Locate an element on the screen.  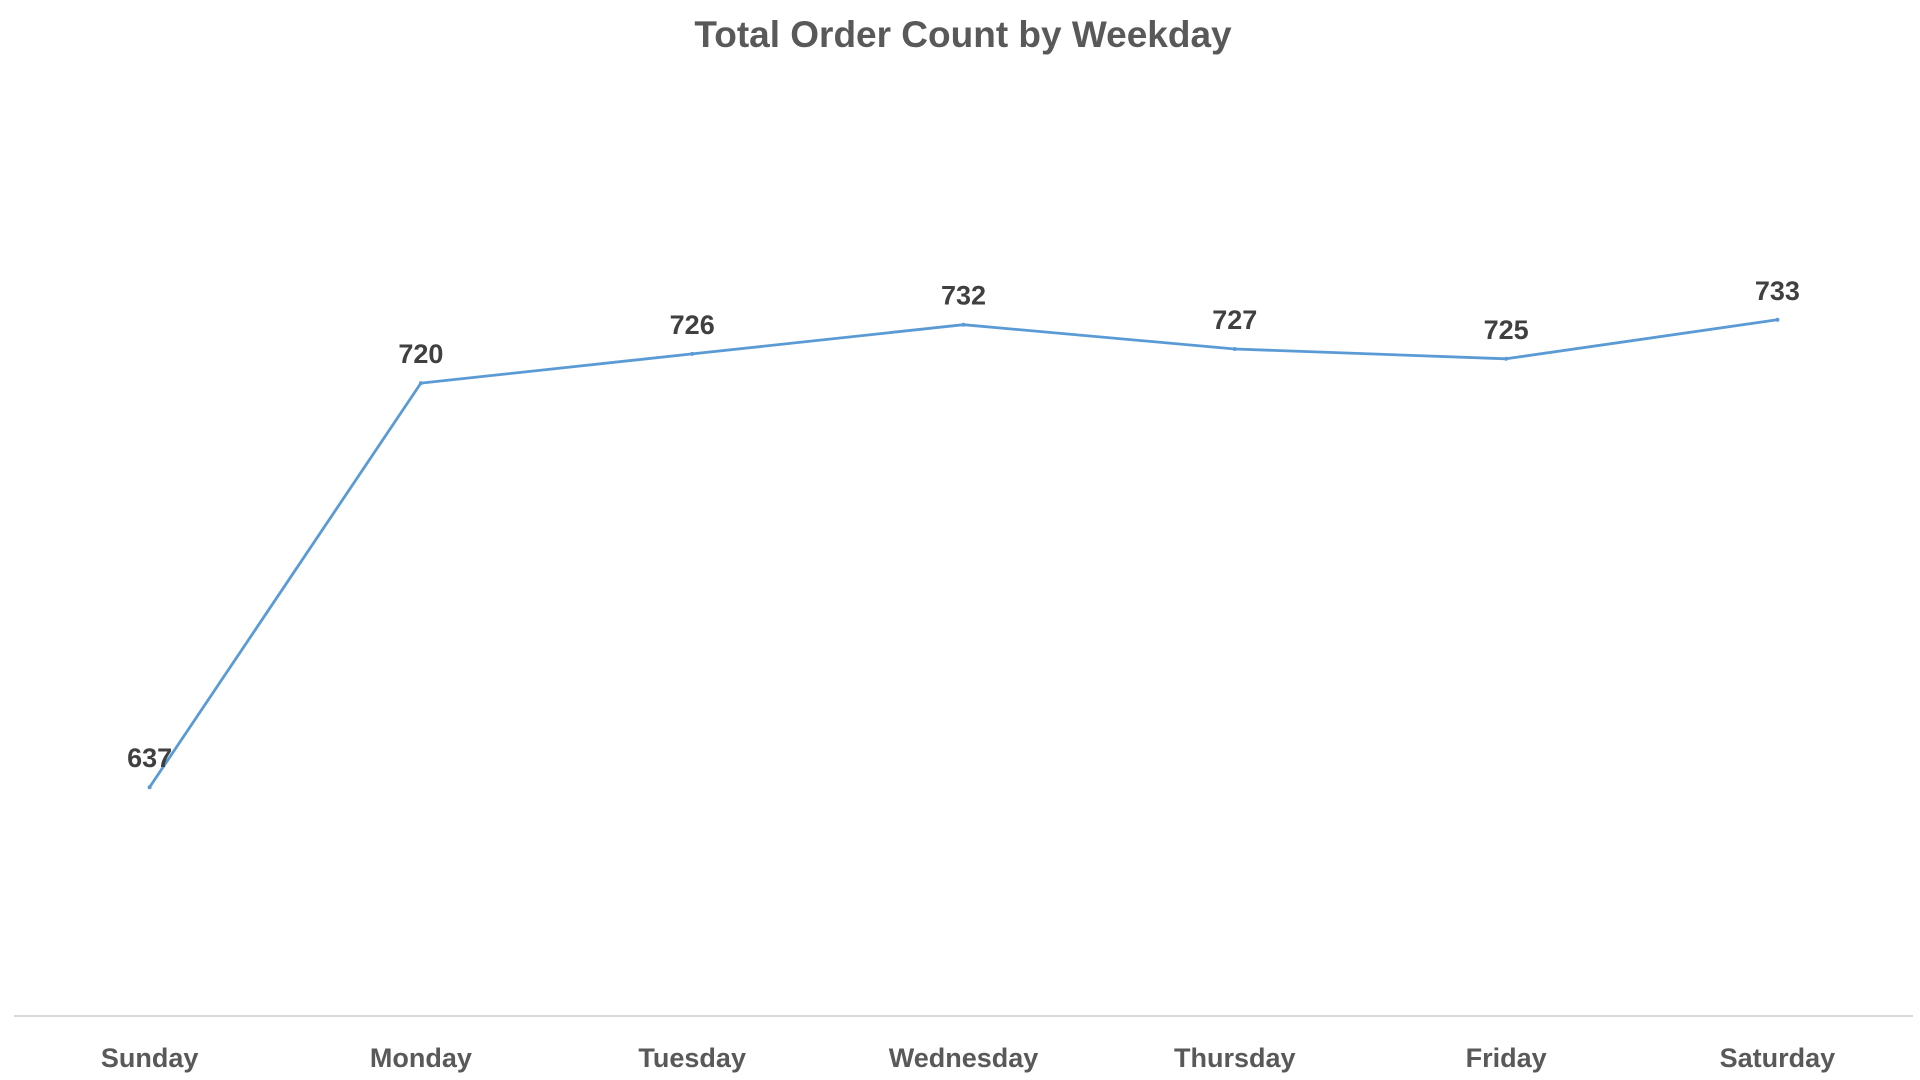
data-point-friday is located at coordinates (1506, 358).